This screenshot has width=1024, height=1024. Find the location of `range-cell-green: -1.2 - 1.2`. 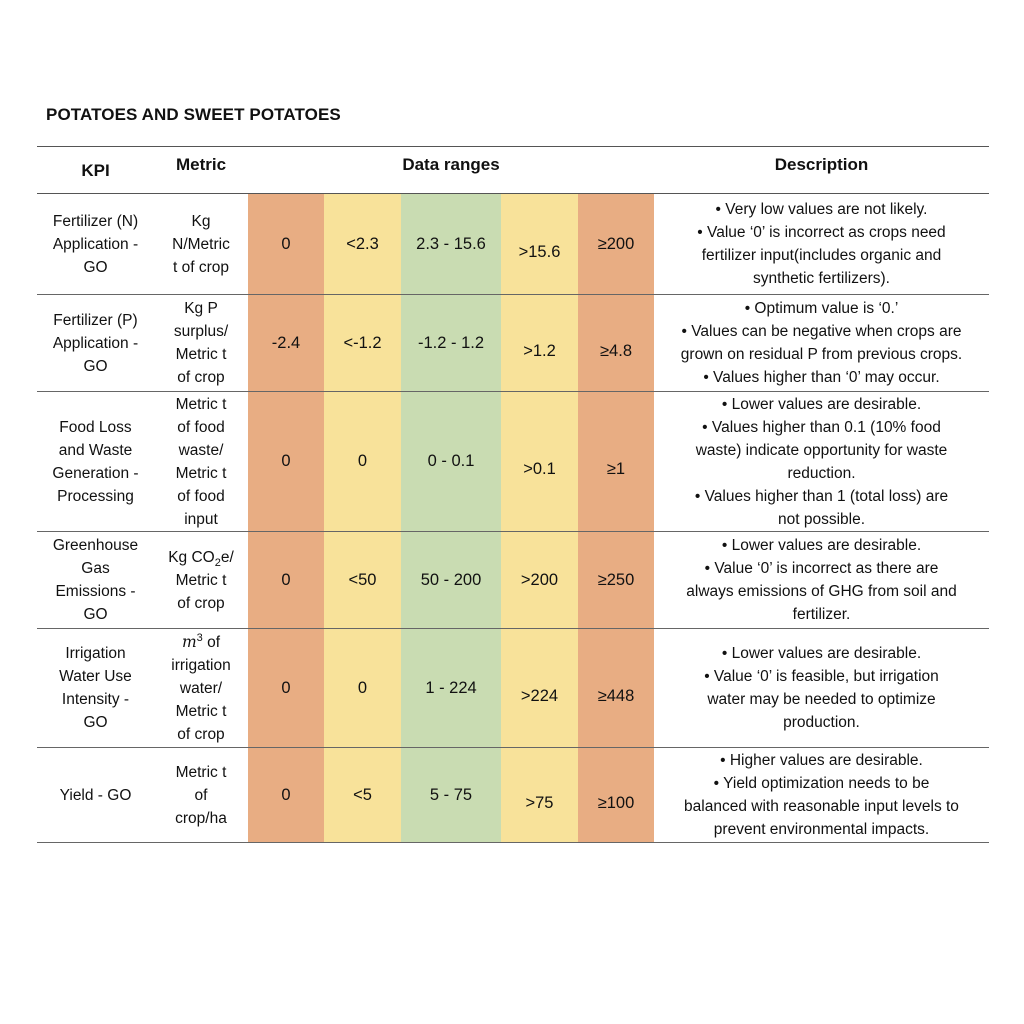

range-cell-green: -1.2 - 1.2 is located at coordinates (451, 343).